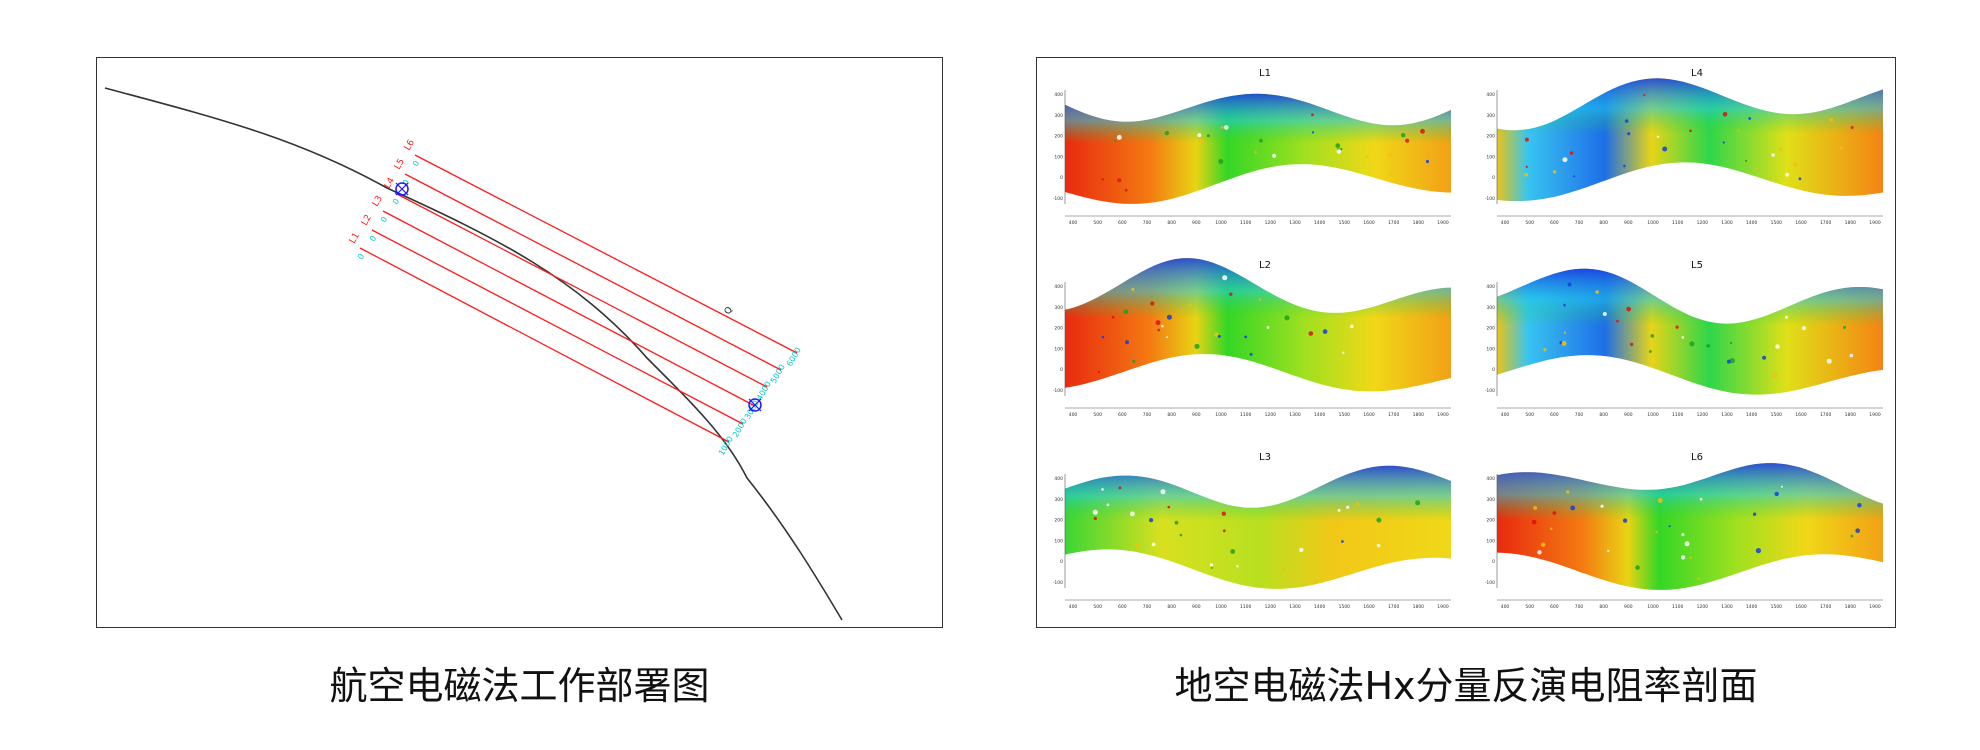 This screenshot has width=1980, height=750. Describe the element at coordinates (1147, 415) in the screenshot. I see `x-tick-label: 700` at that location.